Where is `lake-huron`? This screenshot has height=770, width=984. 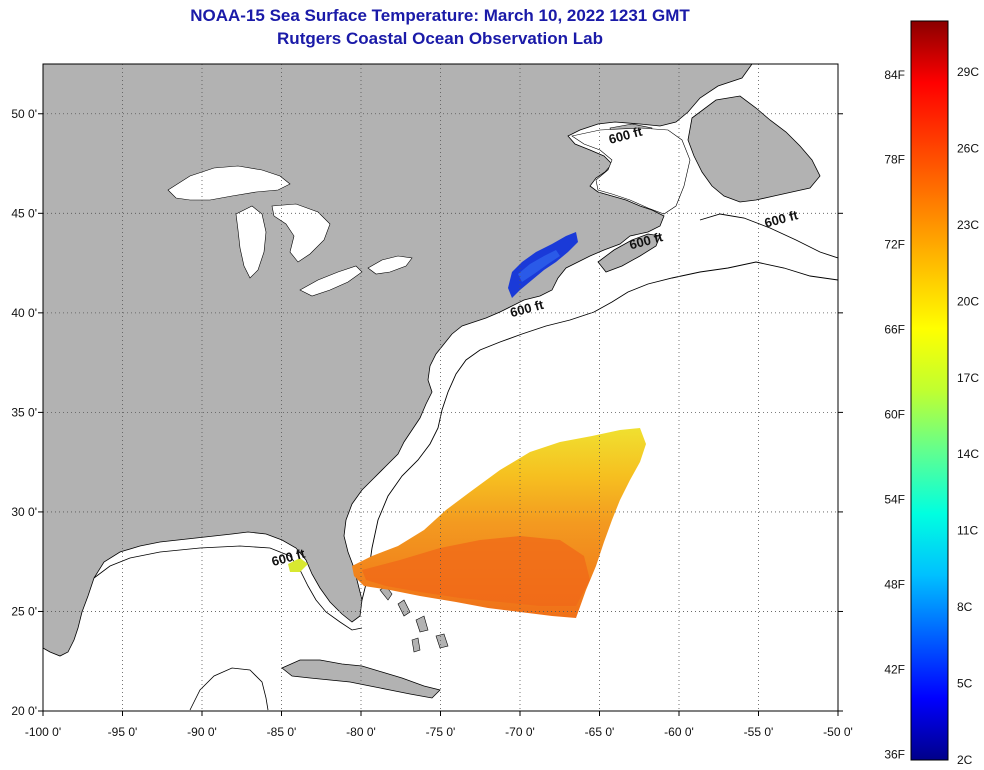 lake-huron is located at coordinates (301, 233).